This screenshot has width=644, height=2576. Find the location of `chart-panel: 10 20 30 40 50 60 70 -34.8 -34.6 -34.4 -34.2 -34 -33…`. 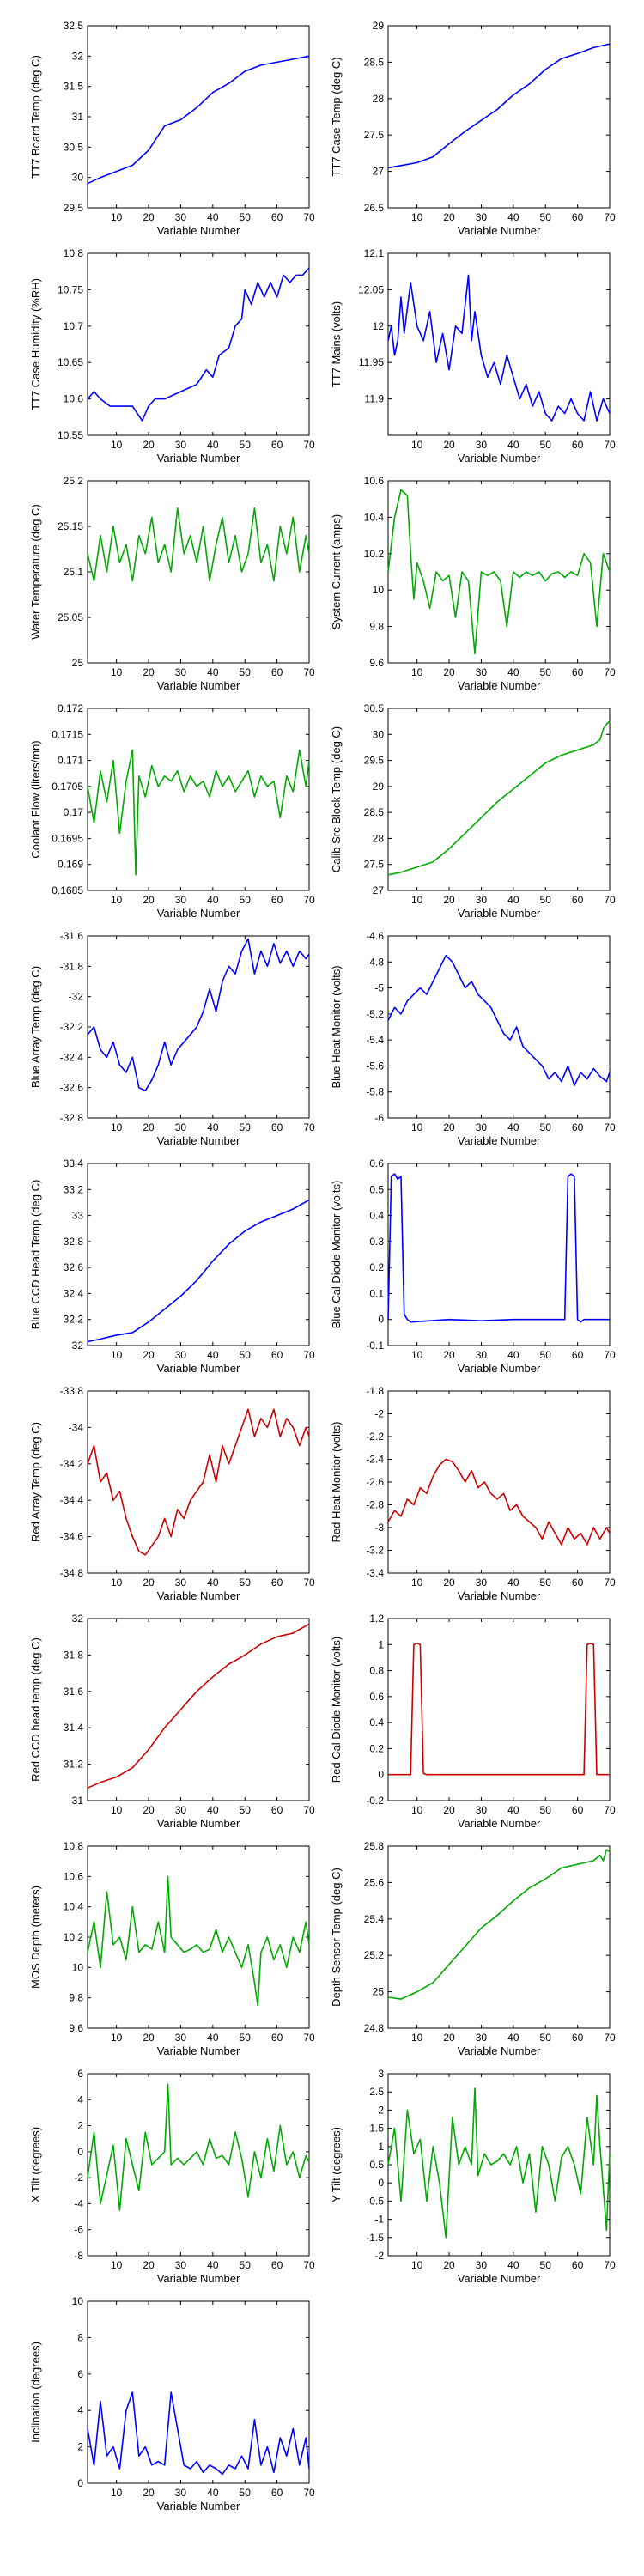

chart-panel: 10 20 30 40 50 60 70 -34.8 -34.6 -34.4 -34.2 -34 -33… is located at coordinates (172, 1493).